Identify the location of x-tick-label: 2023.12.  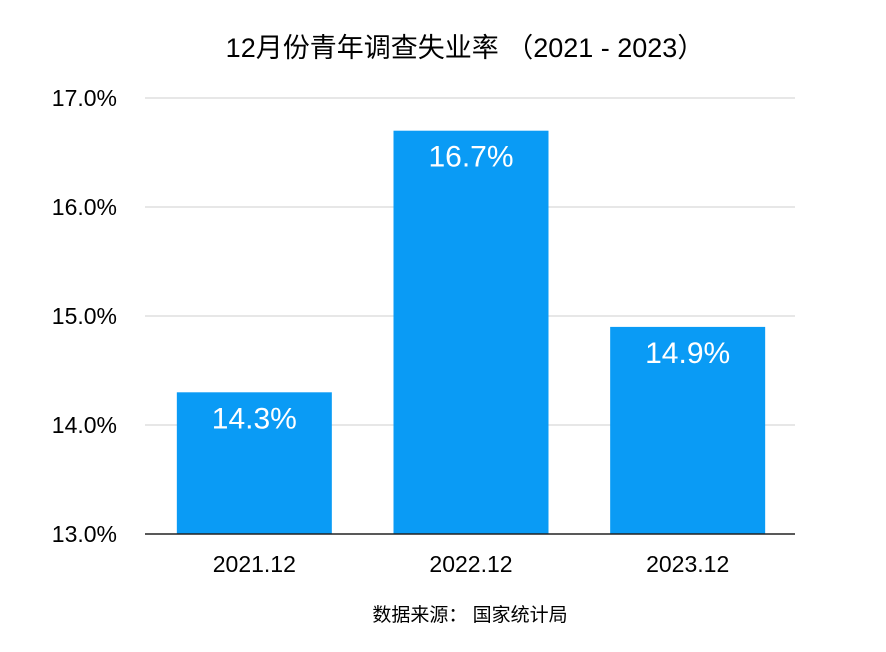
(687, 564).